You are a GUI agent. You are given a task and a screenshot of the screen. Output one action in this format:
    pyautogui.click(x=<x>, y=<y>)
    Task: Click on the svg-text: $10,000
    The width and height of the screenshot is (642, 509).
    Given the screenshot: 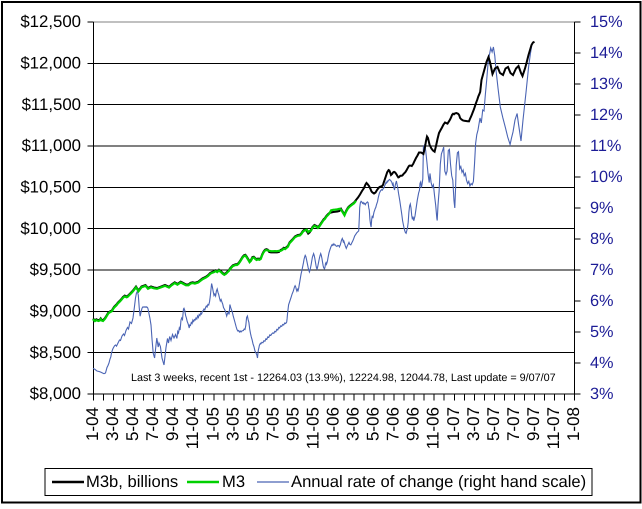 What is the action you would take?
    pyautogui.click(x=50, y=228)
    